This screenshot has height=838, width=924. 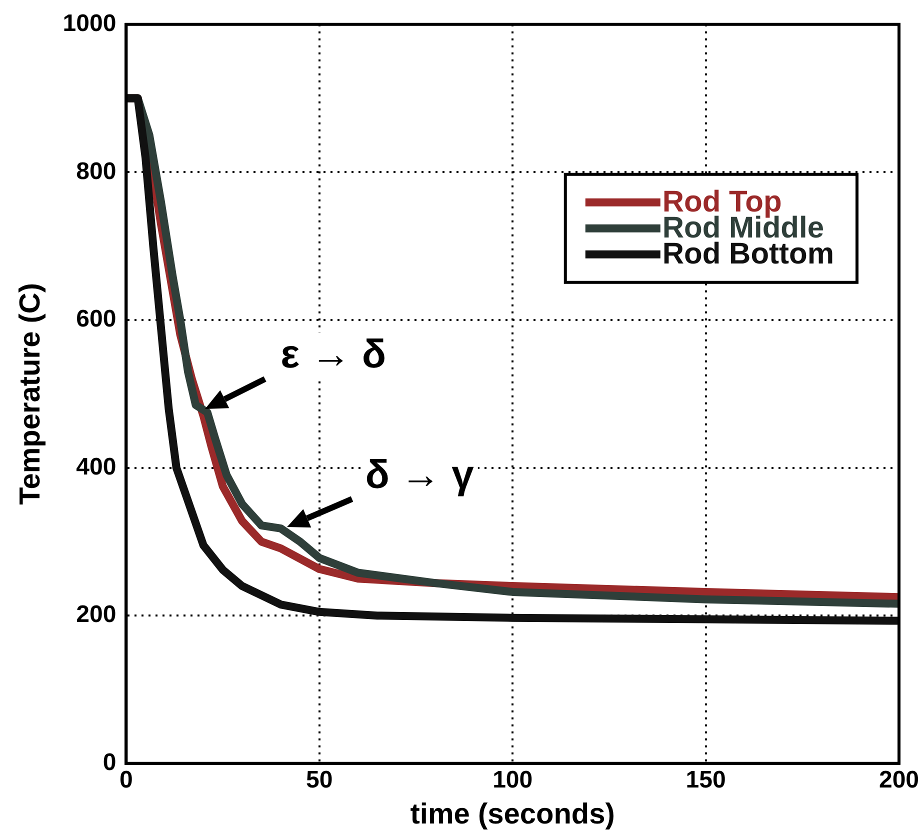 I want to click on y-tick-label: 0, so click(x=109, y=762).